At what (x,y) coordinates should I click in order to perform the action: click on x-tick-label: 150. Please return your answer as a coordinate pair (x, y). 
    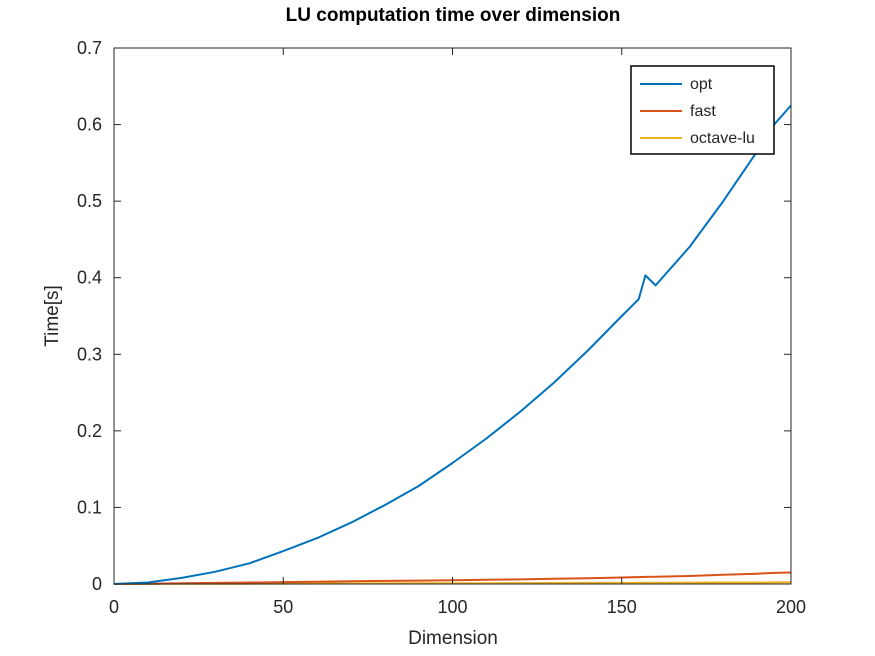
    Looking at the image, I should click on (622, 607).